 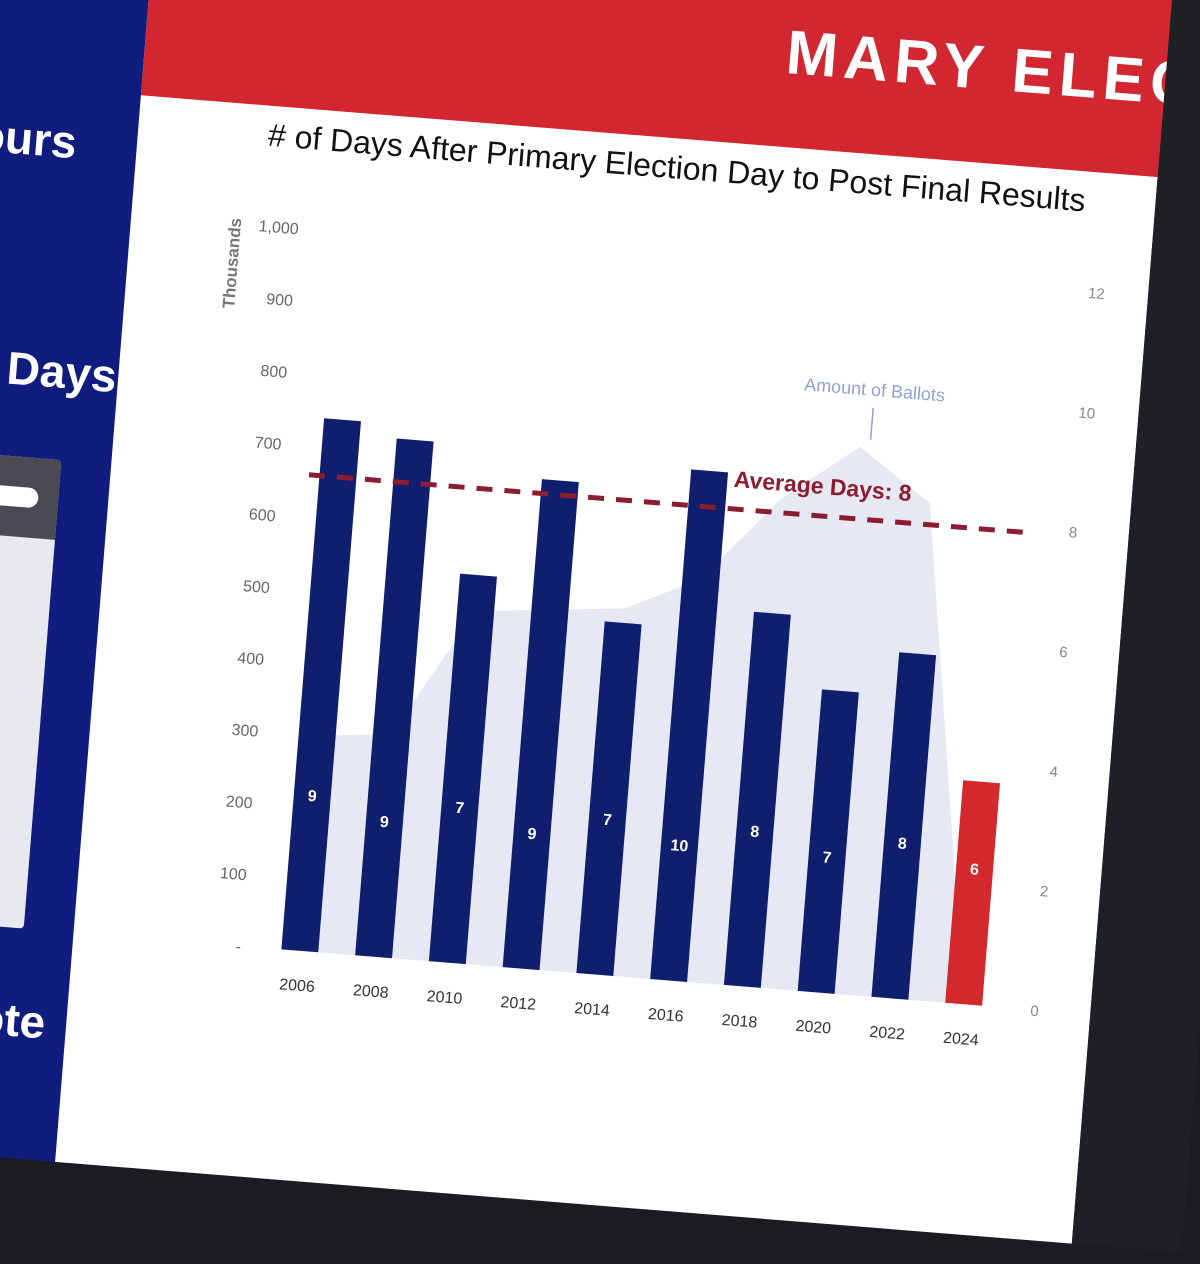 I want to click on left-axis-tick: -, so click(x=238, y=947).